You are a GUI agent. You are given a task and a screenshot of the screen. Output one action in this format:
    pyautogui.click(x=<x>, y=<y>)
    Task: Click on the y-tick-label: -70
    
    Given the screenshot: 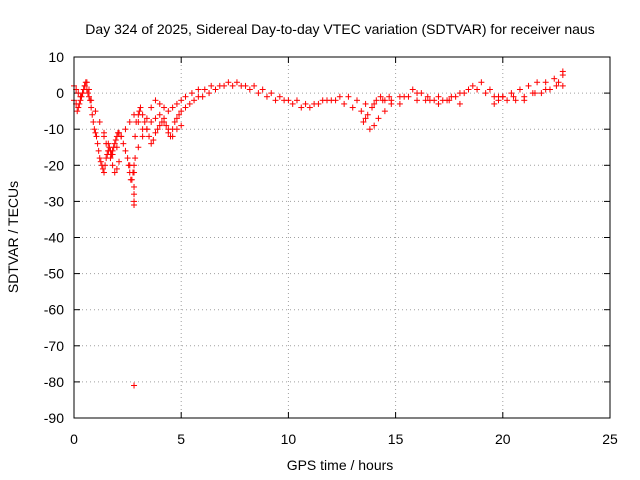 What is the action you would take?
    pyautogui.click(x=54, y=346)
    